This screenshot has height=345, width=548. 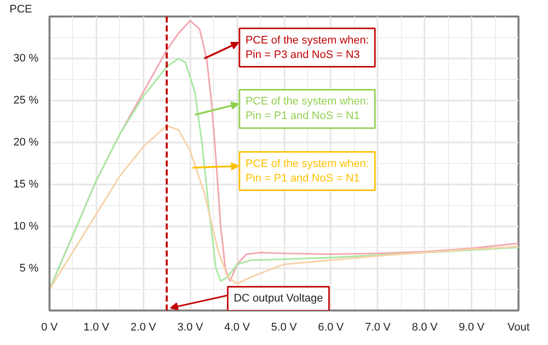 What do you see at coordinates (331, 328) in the screenshot?
I see `x-tick-label: 6.0 V` at bounding box center [331, 328].